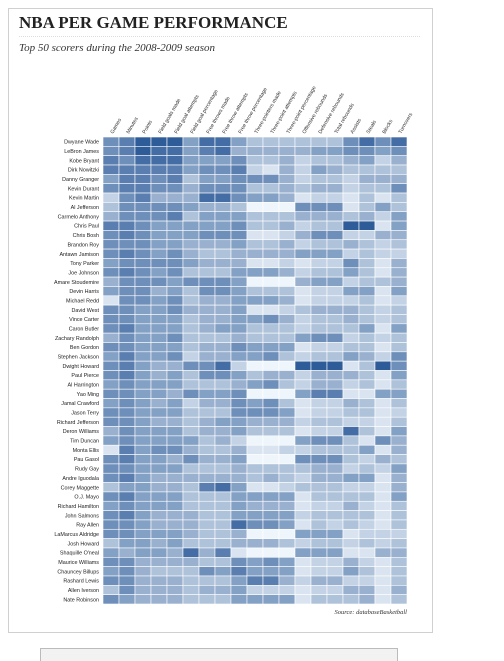 The width and height of the screenshot is (504, 661). What do you see at coordinates (79, 554) in the screenshot?
I see `row-label: Shaquille O'neal` at bounding box center [79, 554].